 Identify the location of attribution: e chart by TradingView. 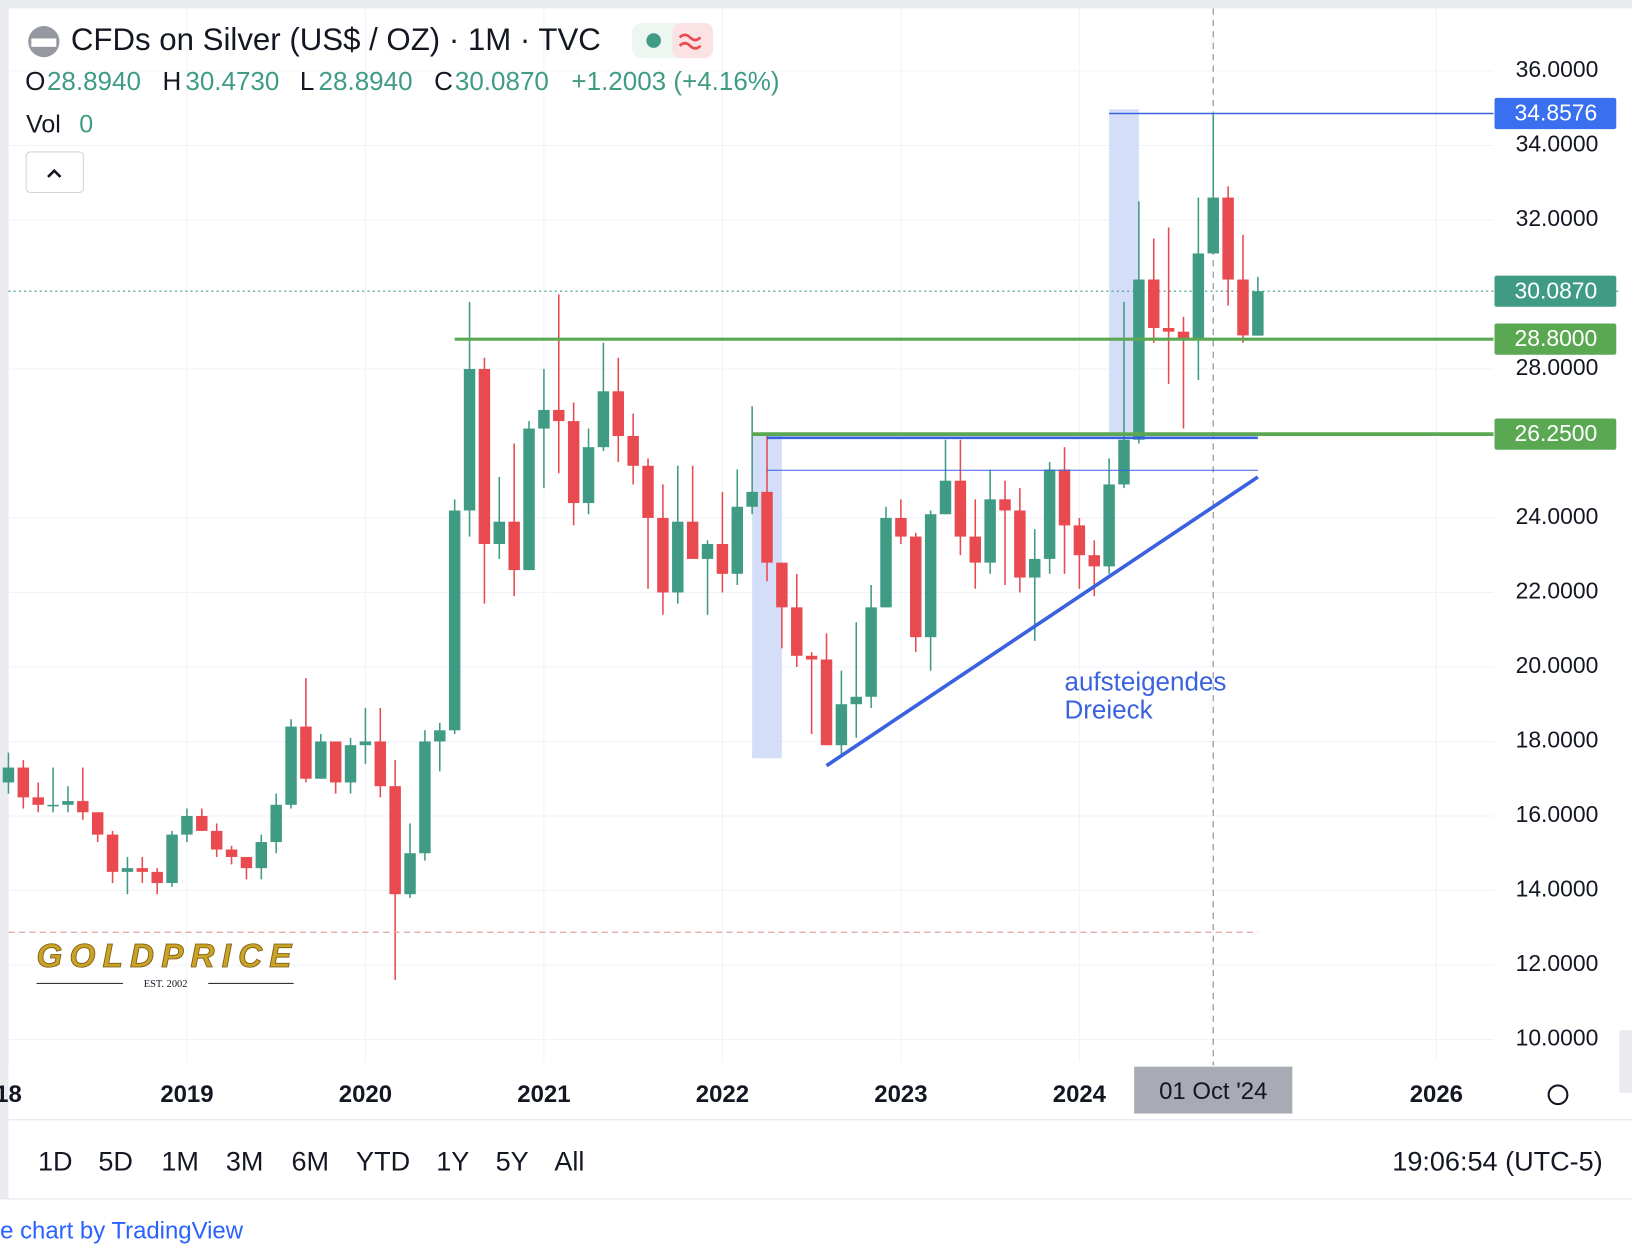
(122, 1230).